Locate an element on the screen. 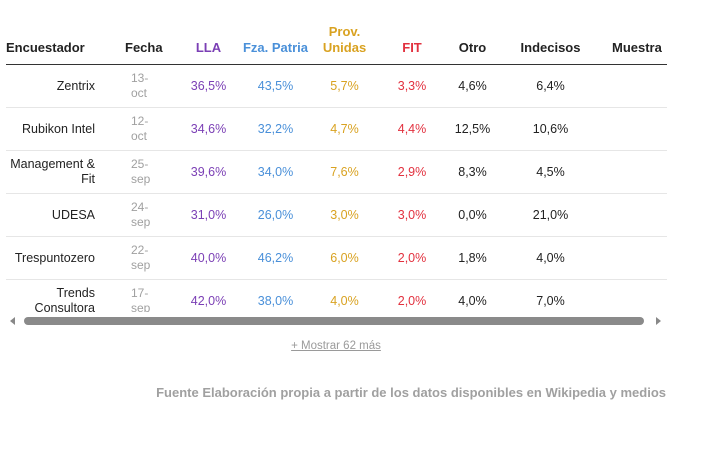 Image resolution: width=727 pixels, height=453 pixels. date-cell: 17- sep is located at coordinates (145, 295).